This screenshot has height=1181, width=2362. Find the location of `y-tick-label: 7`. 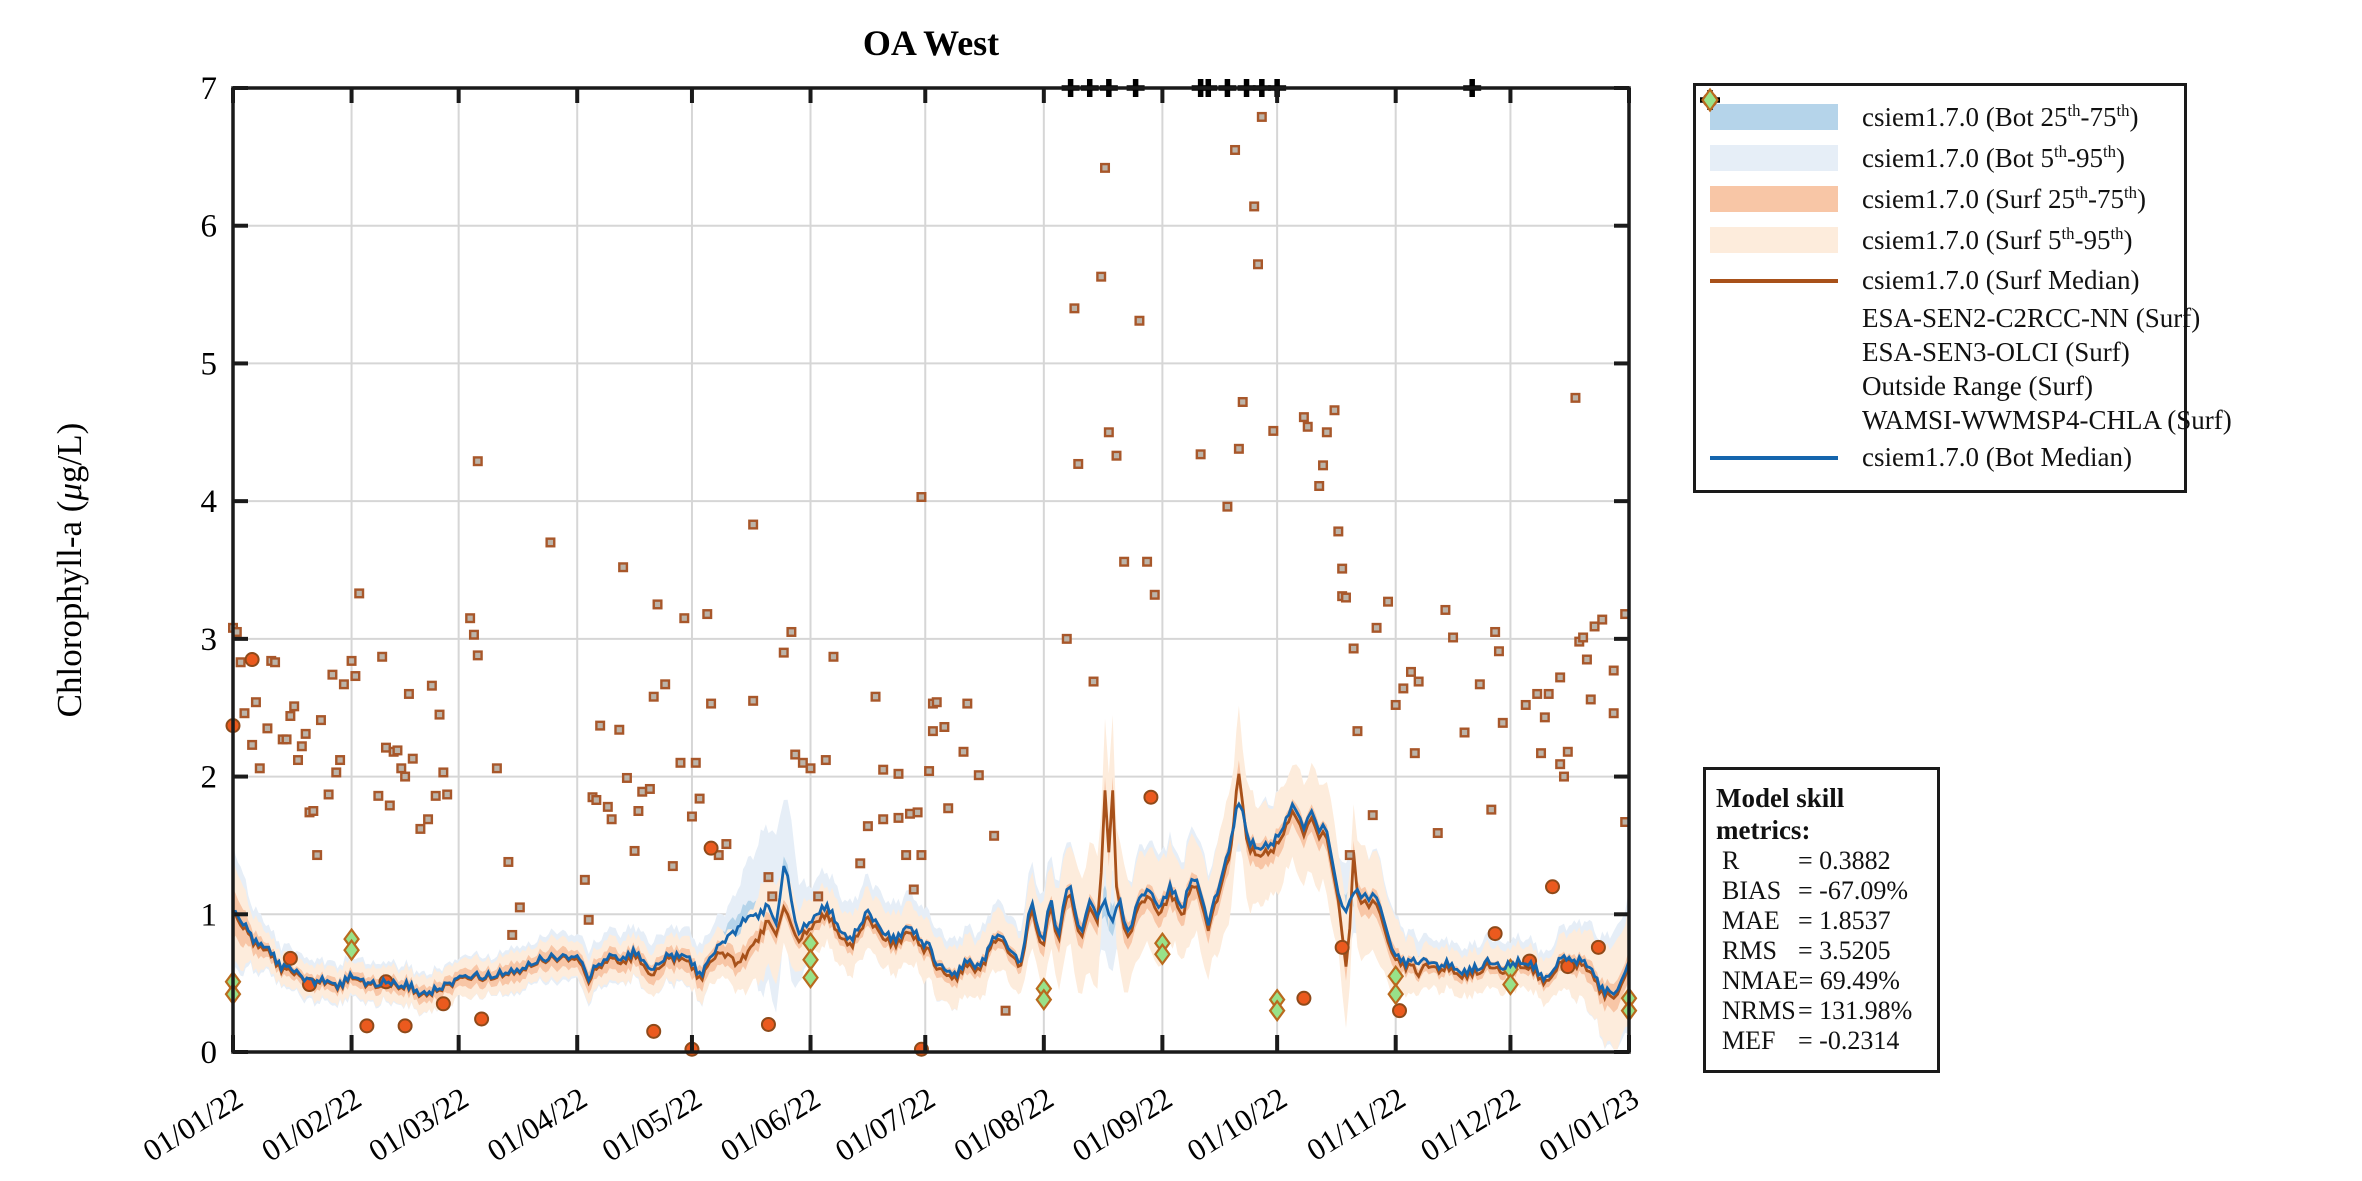

y-tick-label: 7 is located at coordinates (209, 89).